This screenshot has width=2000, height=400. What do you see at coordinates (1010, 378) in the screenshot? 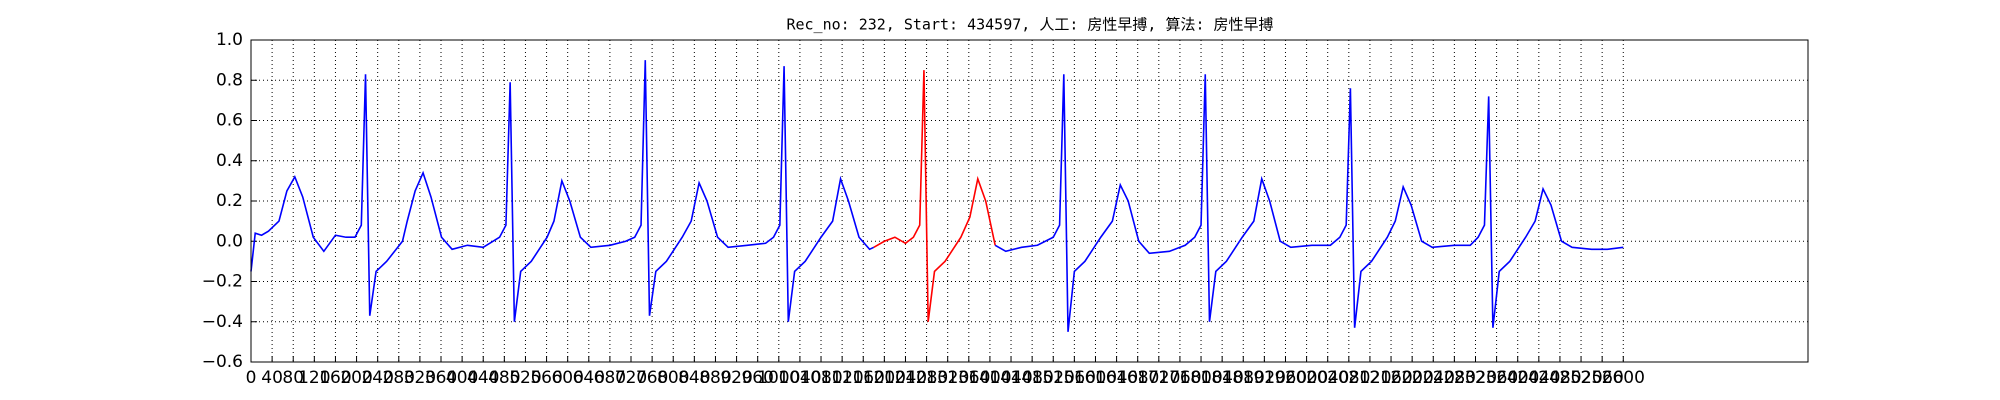
I see `x-tick-label: 1440` at bounding box center [1010, 378].